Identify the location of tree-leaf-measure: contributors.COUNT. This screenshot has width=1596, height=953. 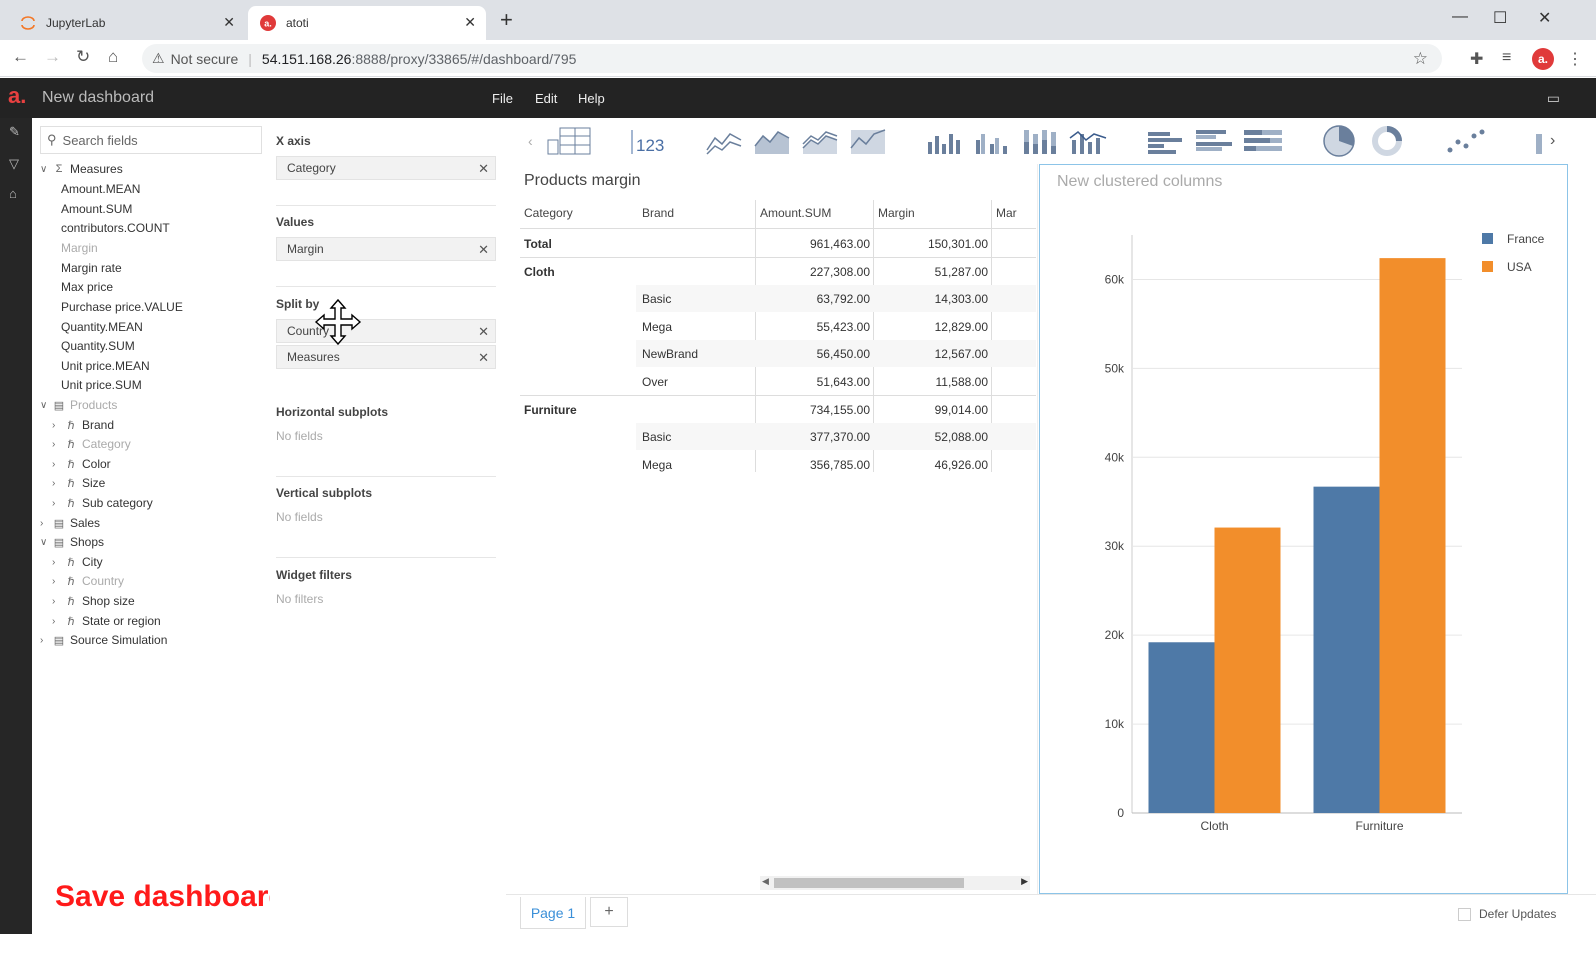
(115, 228).